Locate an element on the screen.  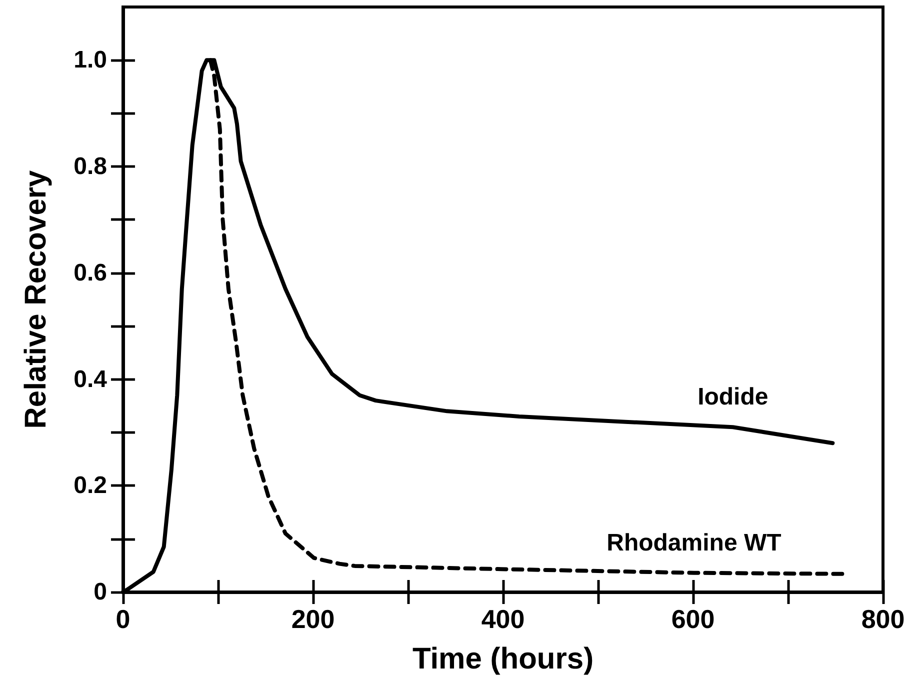
y-tick-label: 0.8 is located at coordinates (90, 166).